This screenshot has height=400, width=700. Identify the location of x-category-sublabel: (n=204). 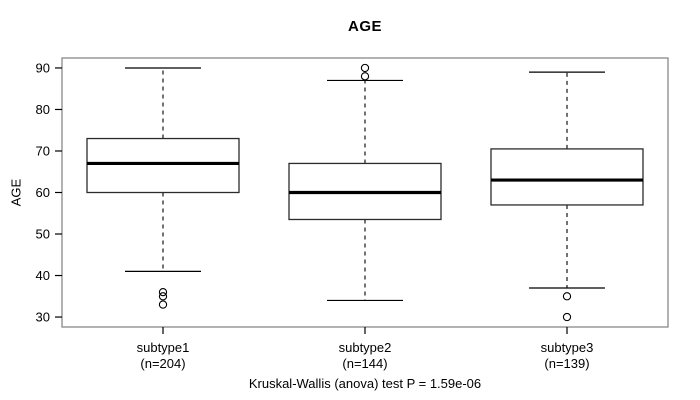
(162, 363).